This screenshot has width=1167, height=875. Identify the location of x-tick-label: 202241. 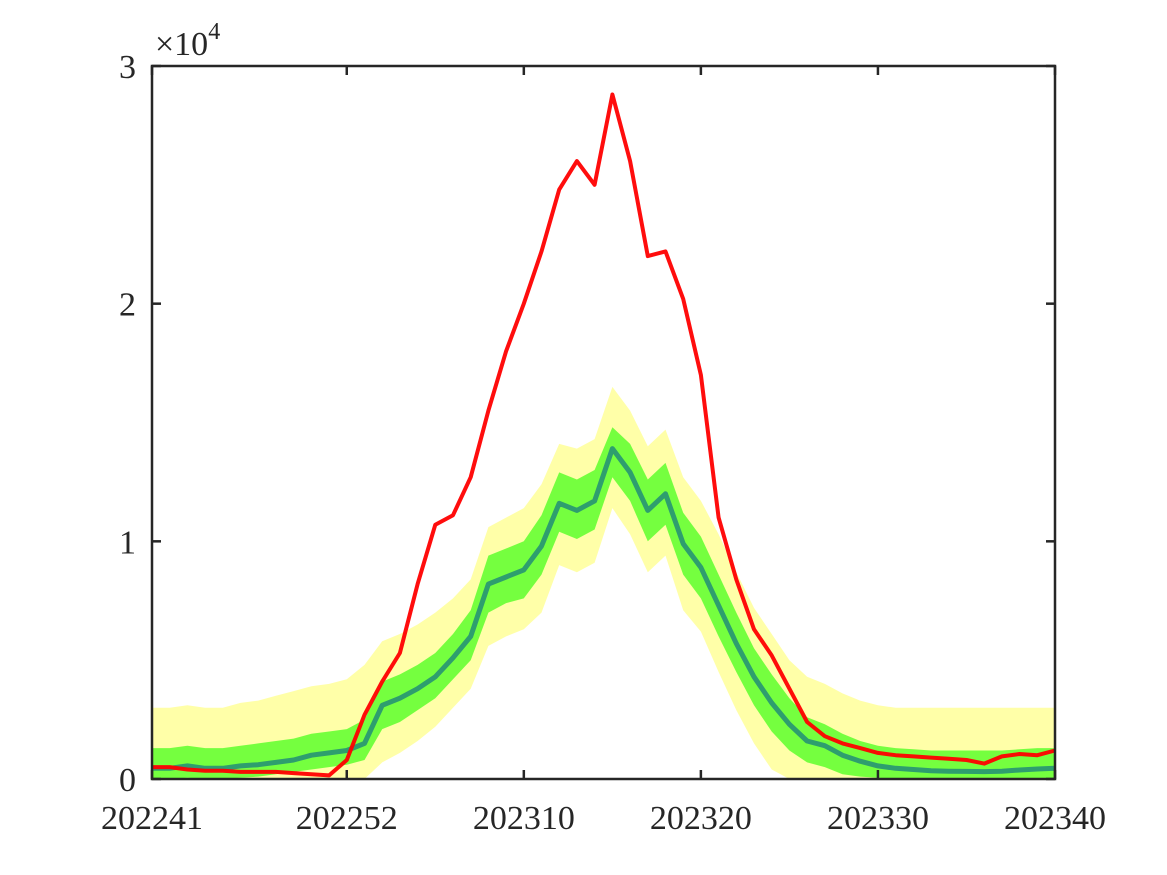
(152, 818).